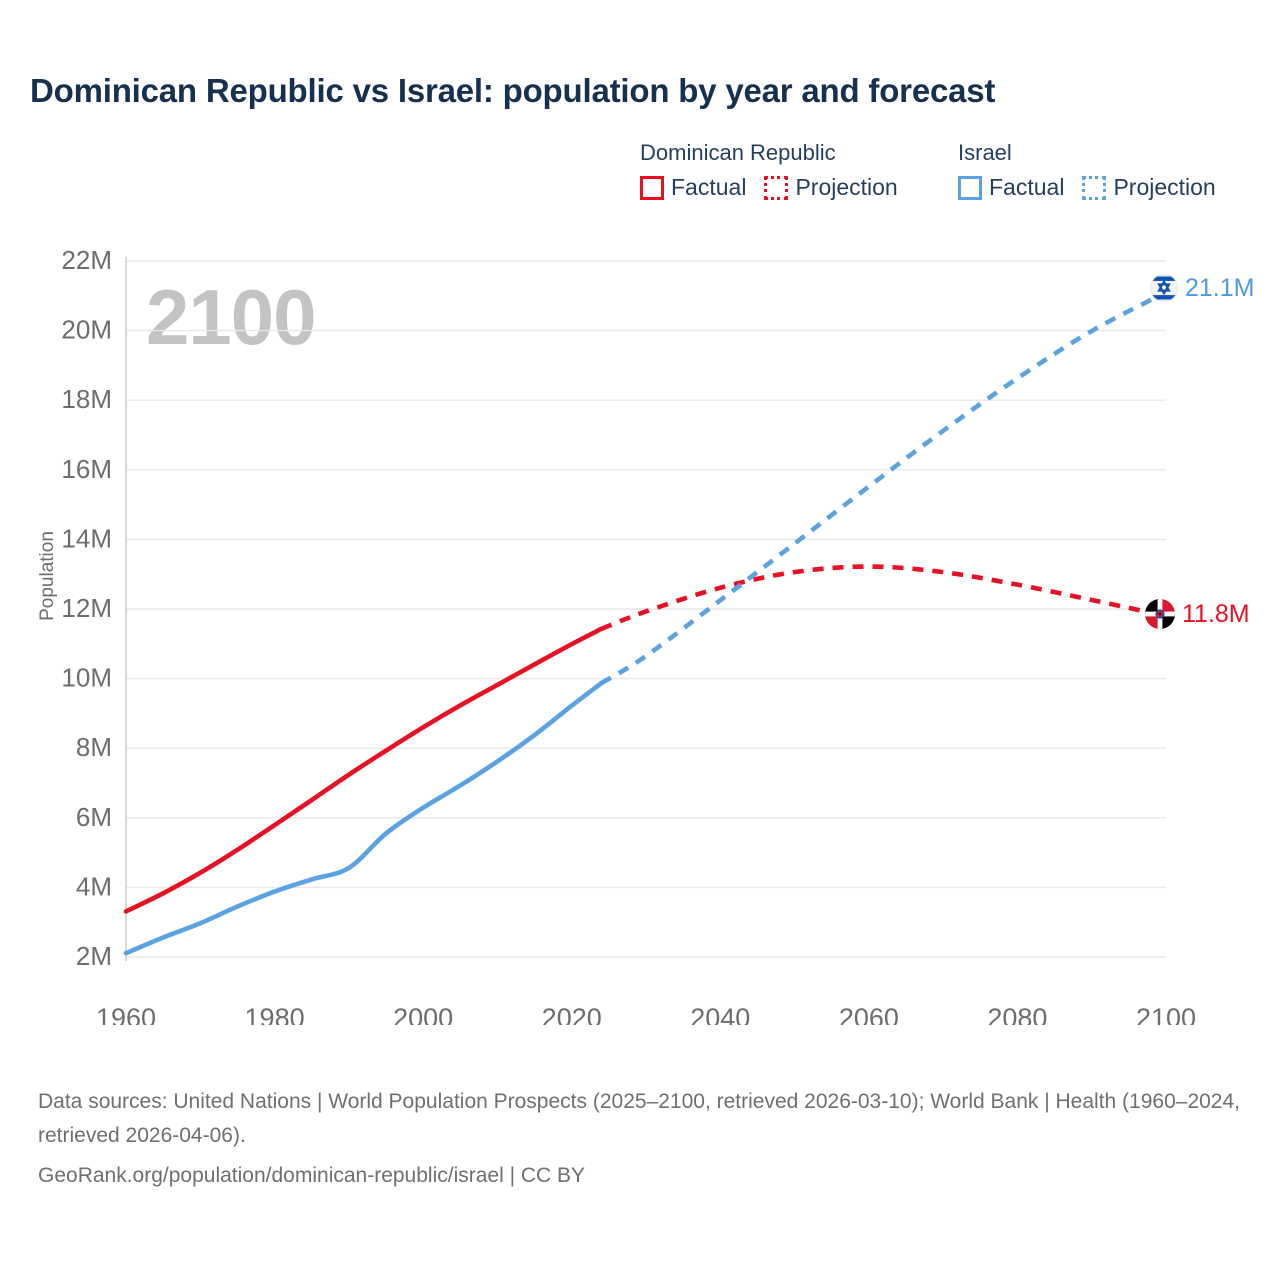 The image size is (1280, 1280). Describe the element at coordinates (86, 260) in the screenshot. I see `y-axis-tick-label: 22M` at that location.